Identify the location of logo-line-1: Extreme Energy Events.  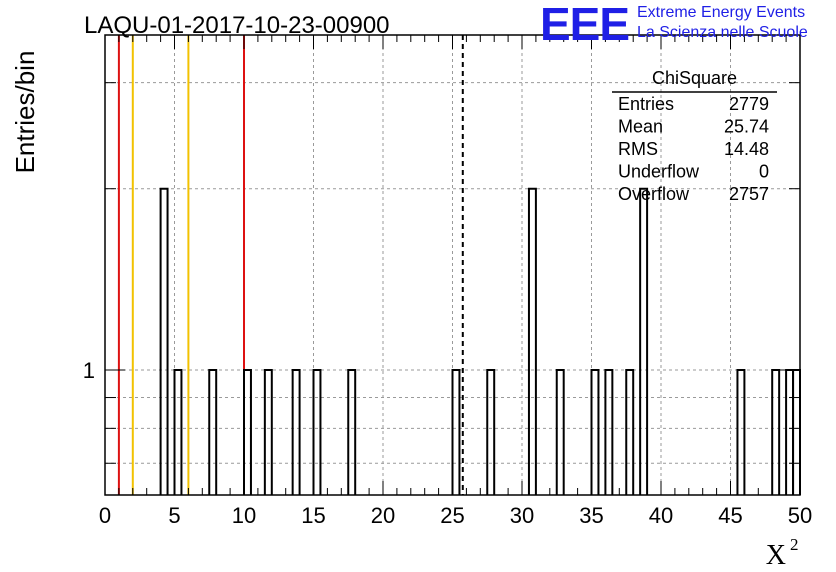
(721, 12).